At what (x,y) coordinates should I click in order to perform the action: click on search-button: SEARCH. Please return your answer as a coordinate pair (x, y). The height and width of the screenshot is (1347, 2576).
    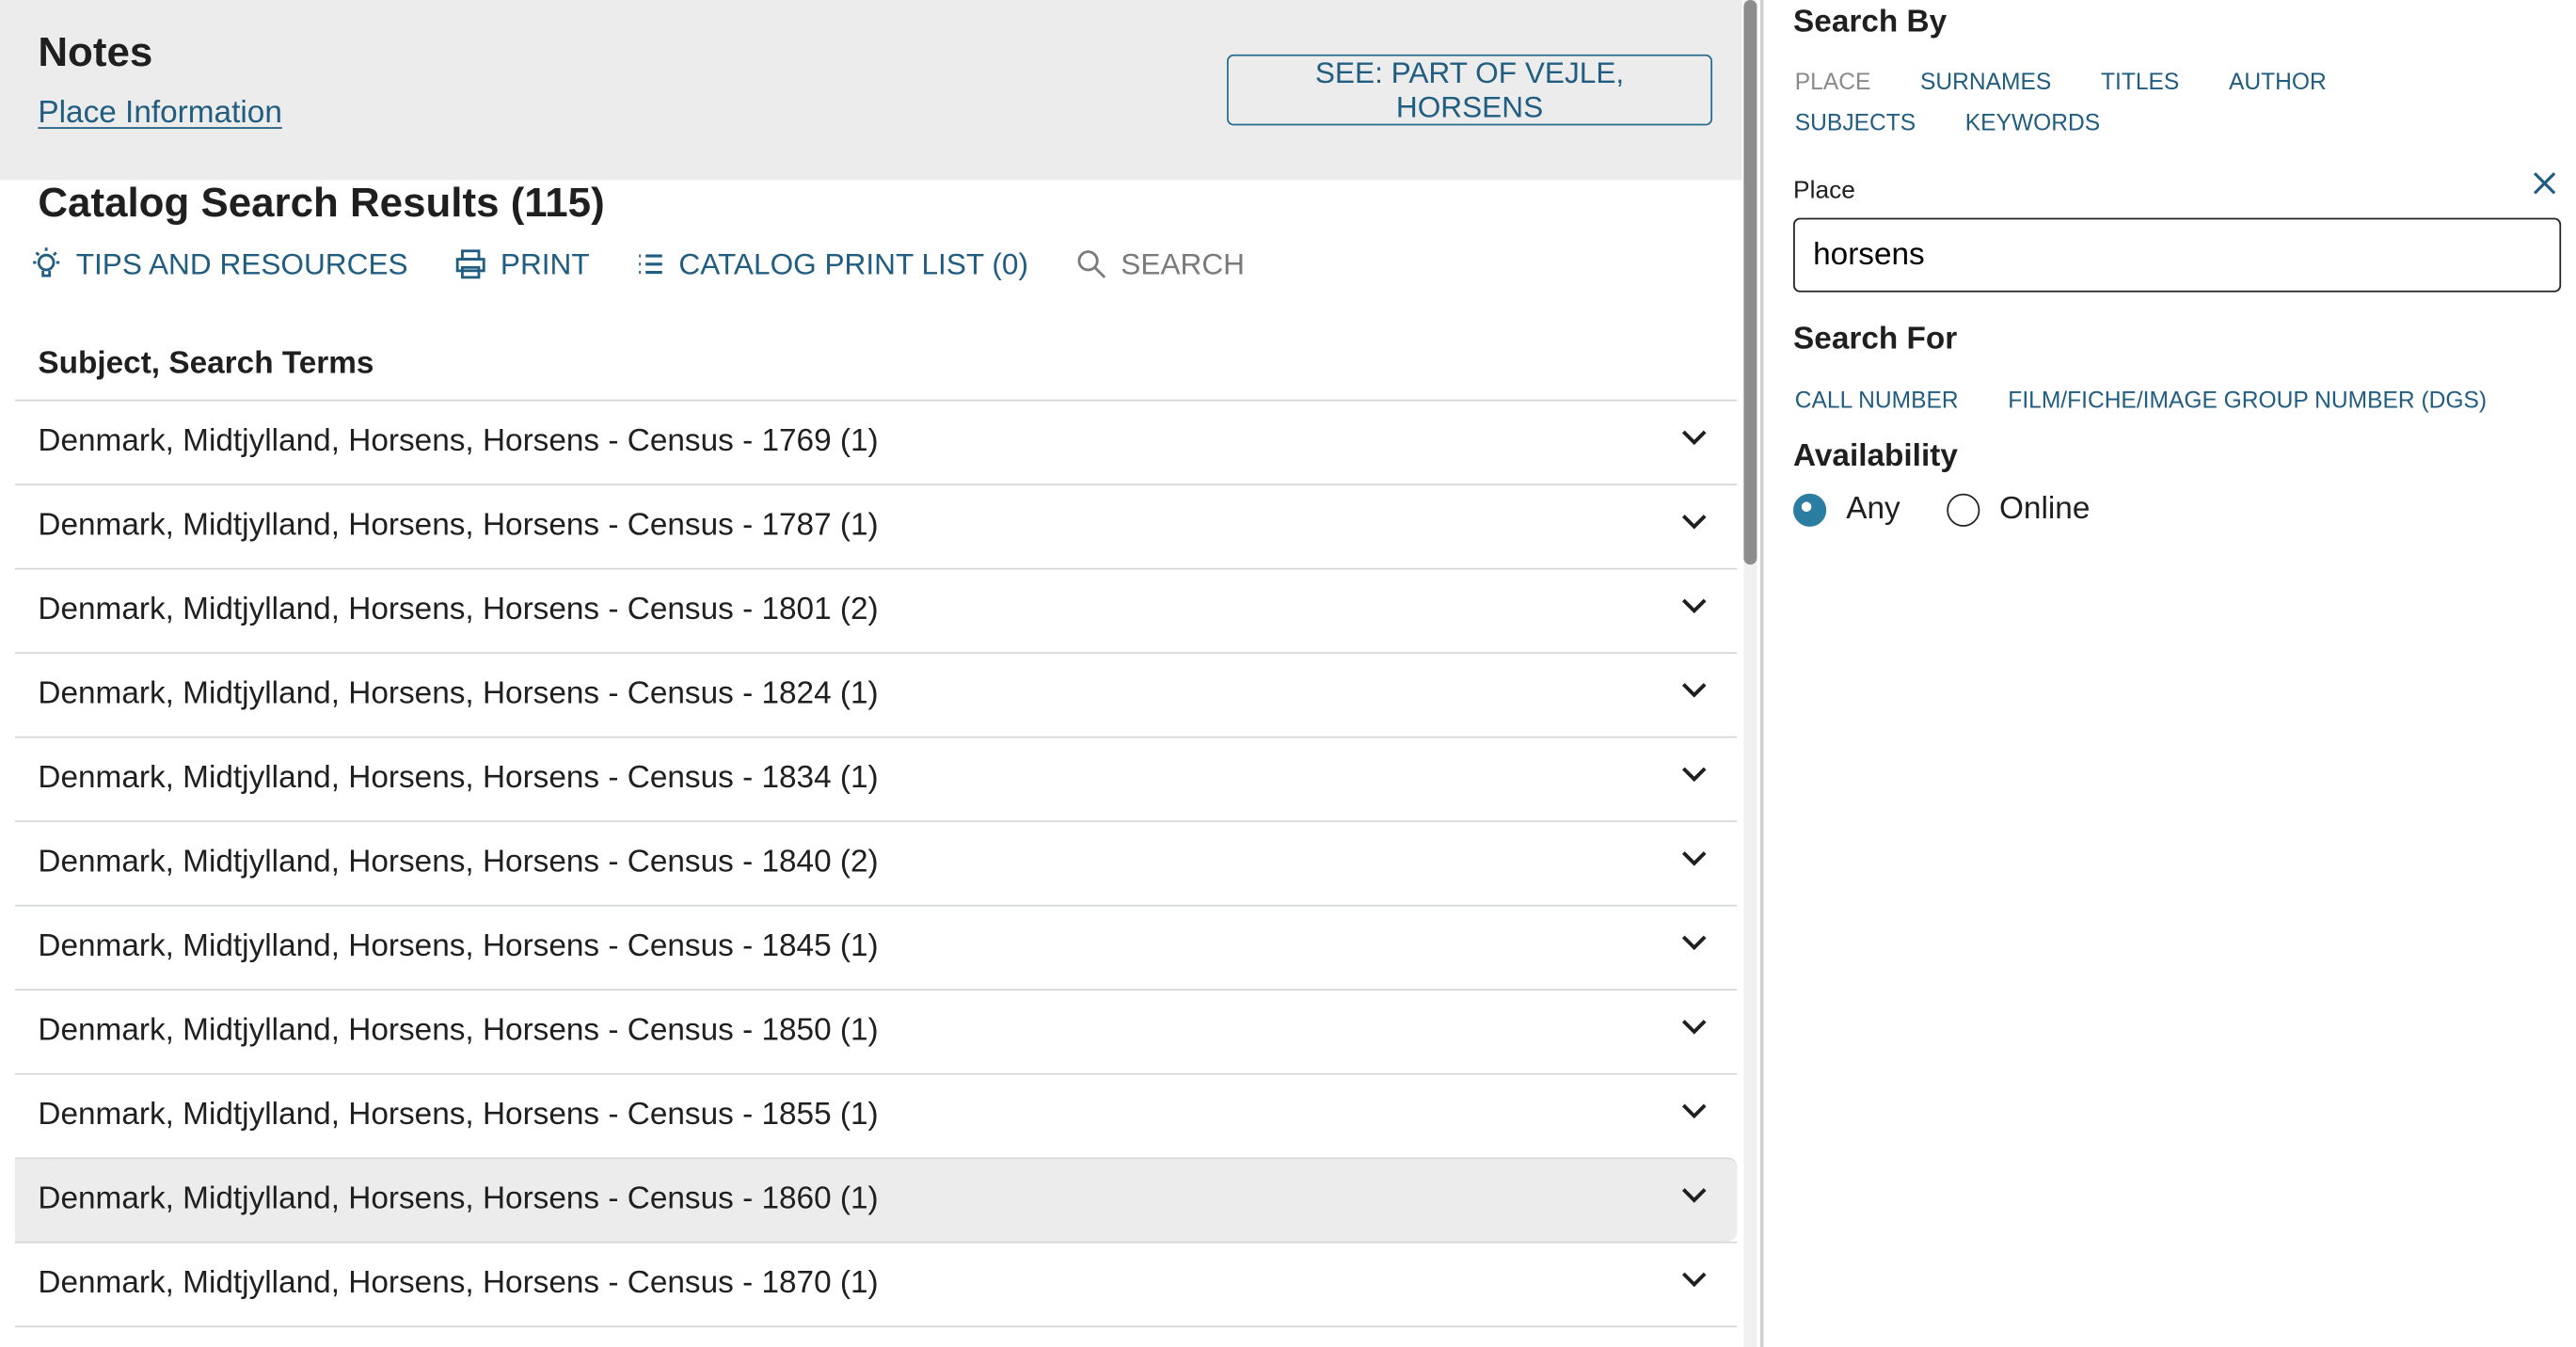
    Looking at the image, I should click on (1159, 263).